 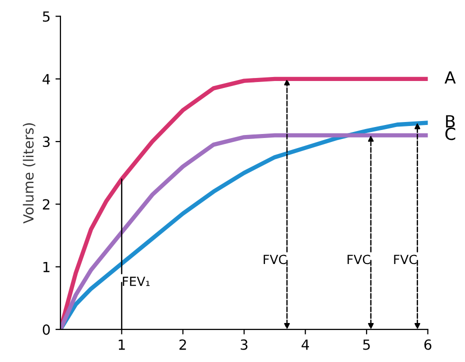 What do you see at coordinates (46, 79) in the screenshot?
I see `y-tick-label: 4` at bounding box center [46, 79].